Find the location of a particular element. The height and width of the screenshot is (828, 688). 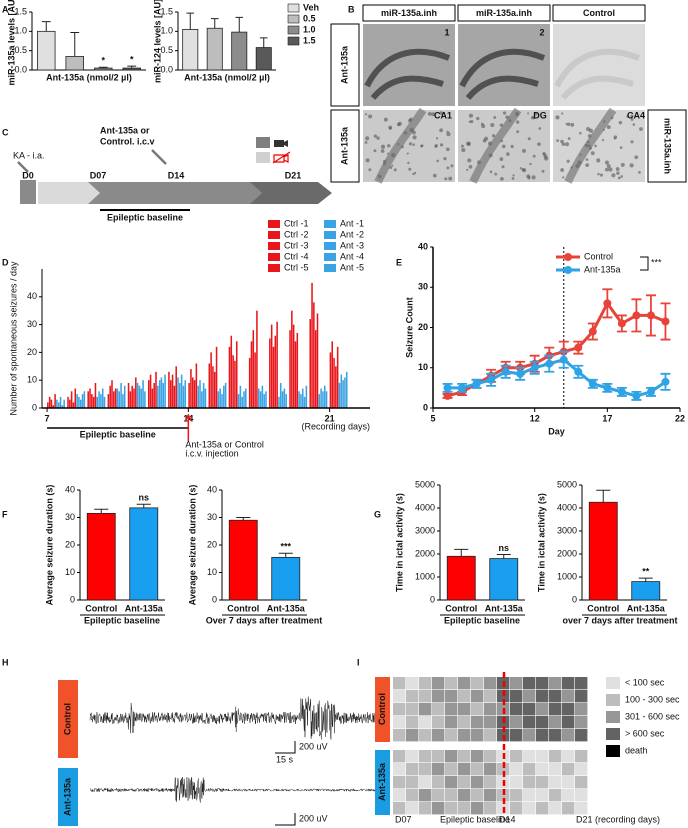

trace-tag is located at coordinates (68, 797).